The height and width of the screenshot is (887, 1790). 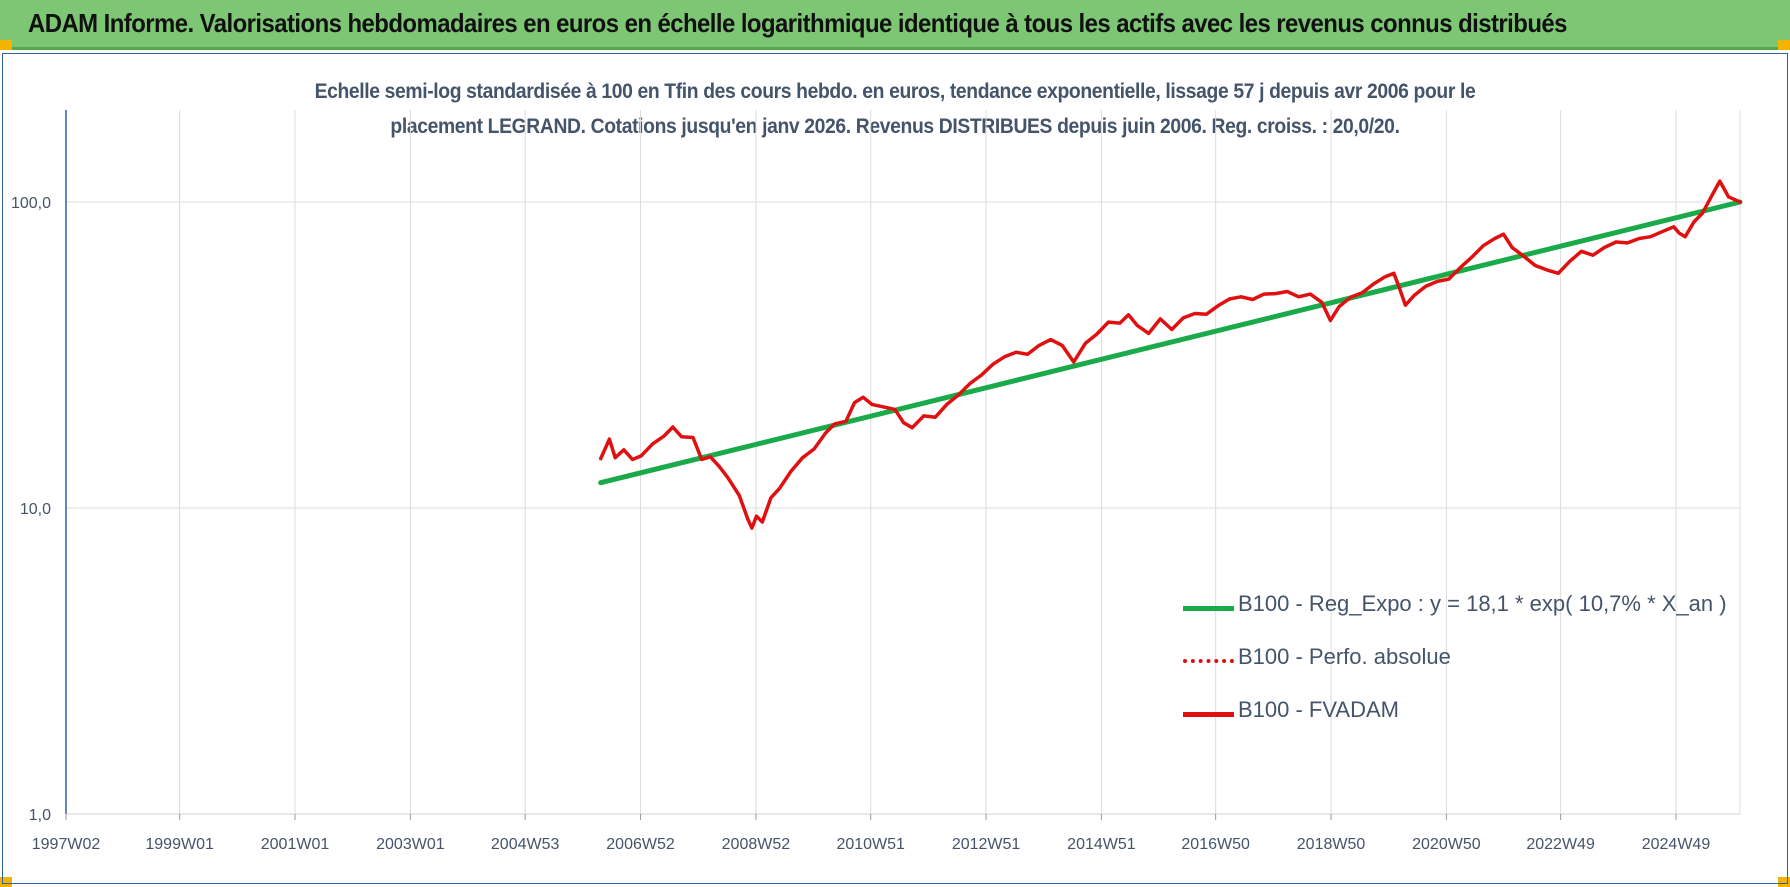 What do you see at coordinates (1208, 661) in the screenshot?
I see `legend-swatch-perfo-absolue` at bounding box center [1208, 661].